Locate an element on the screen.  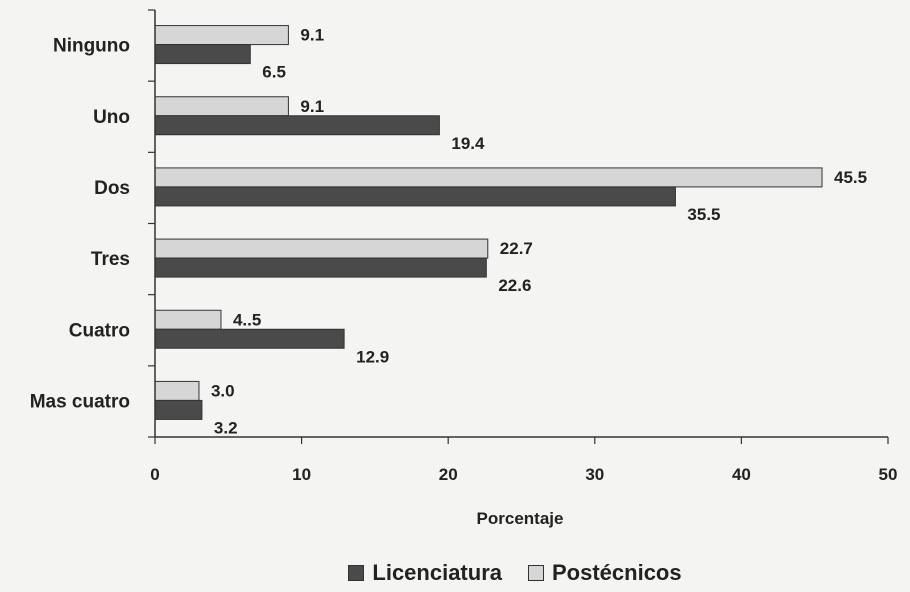
x-tick-label-10: 10 is located at coordinates (301, 474).